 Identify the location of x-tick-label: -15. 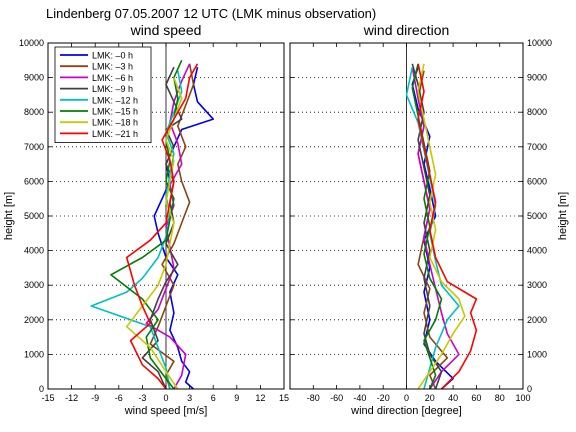
(47, 398).